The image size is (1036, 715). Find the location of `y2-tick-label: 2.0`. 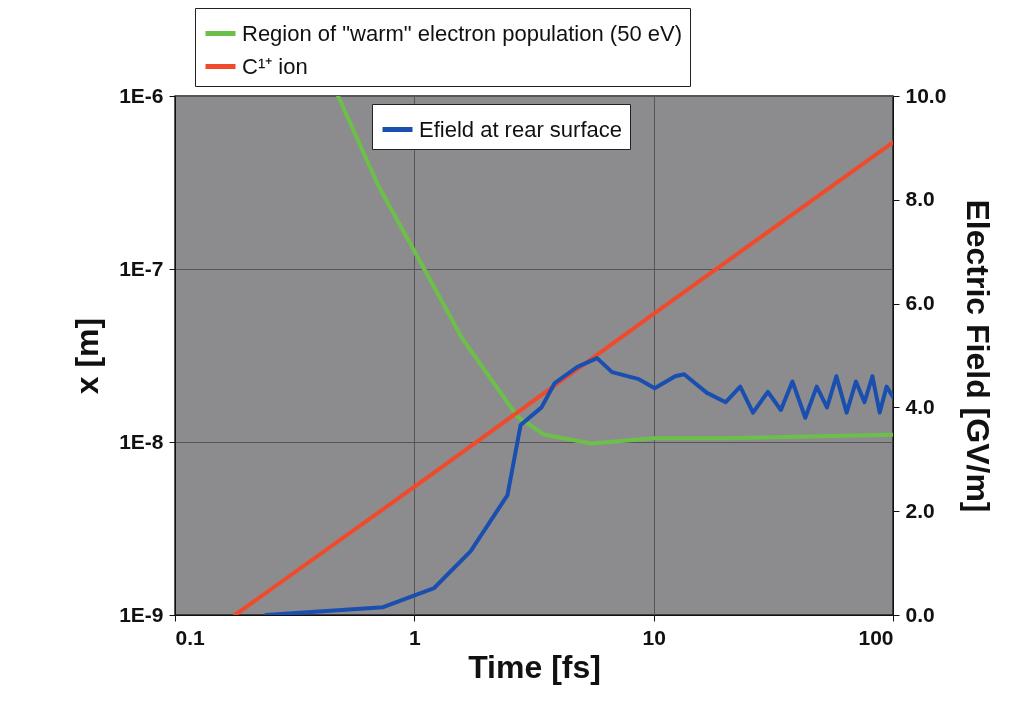

y2-tick-label: 2.0 is located at coordinates (920, 510).